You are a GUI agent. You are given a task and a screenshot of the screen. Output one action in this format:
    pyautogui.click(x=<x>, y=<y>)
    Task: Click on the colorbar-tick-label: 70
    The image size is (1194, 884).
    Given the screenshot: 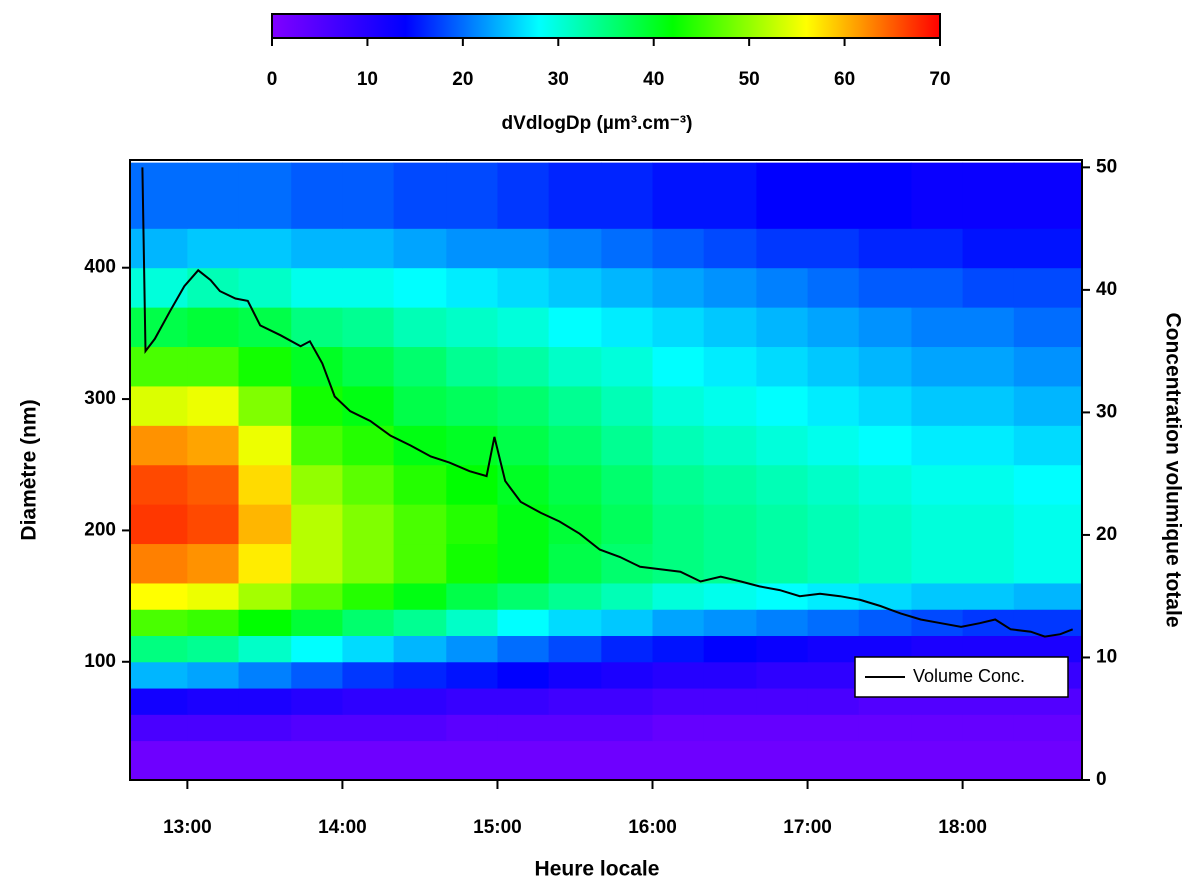 What is the action you would take?
    pyautogui.click(x=939, y=79)
    